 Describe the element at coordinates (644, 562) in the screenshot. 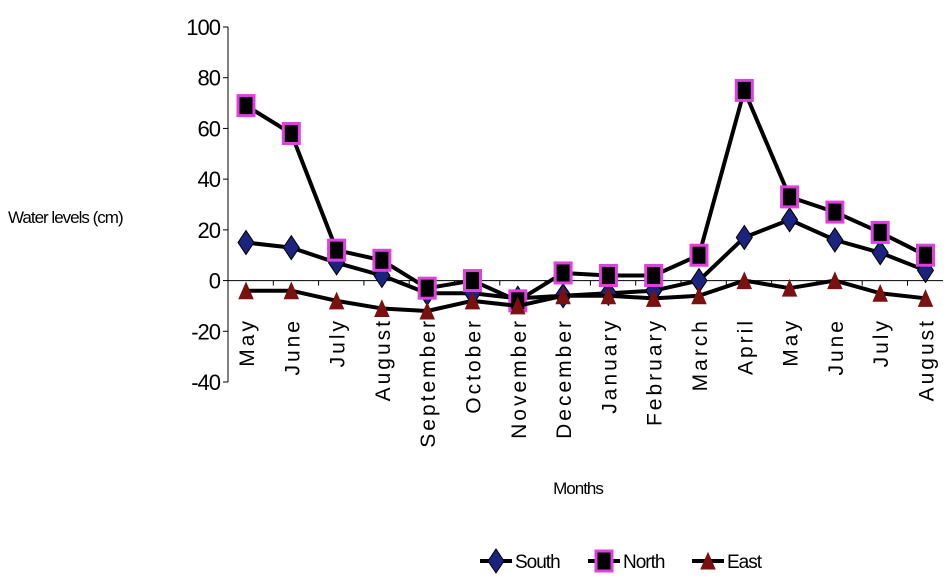

I see `legend-label: North` at that location.